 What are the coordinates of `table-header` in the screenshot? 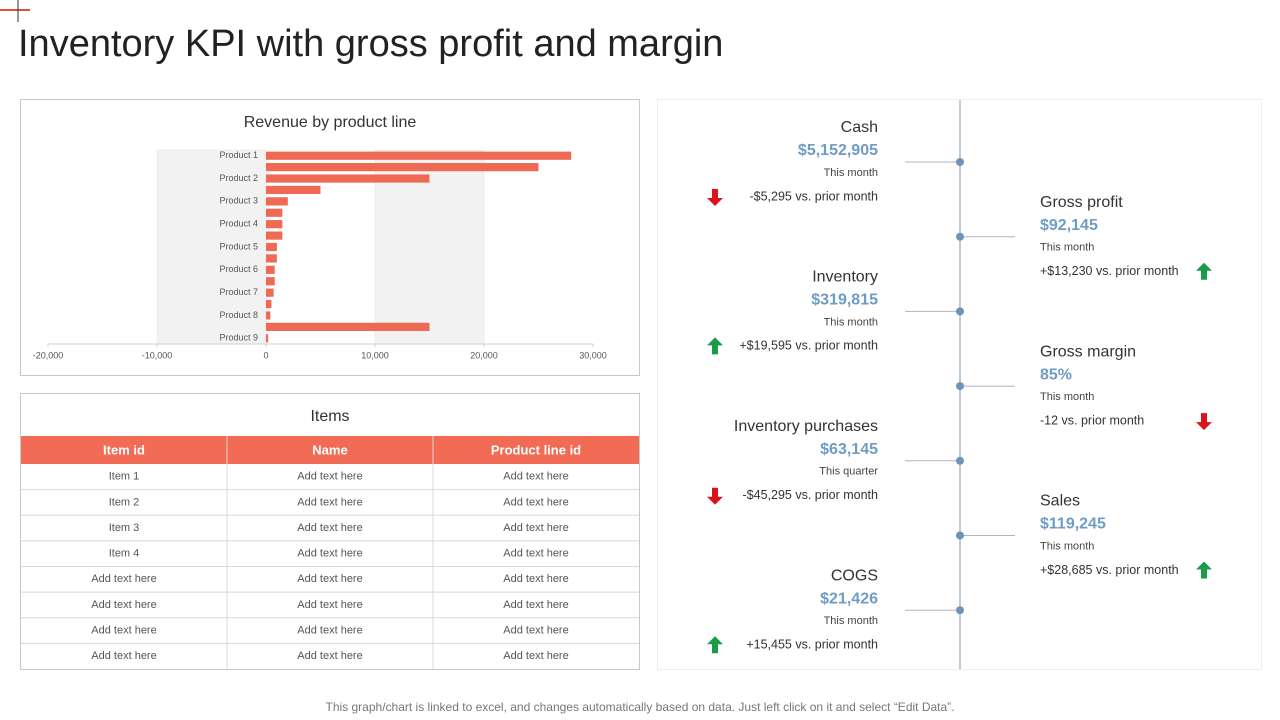 It's located at (330, 450).